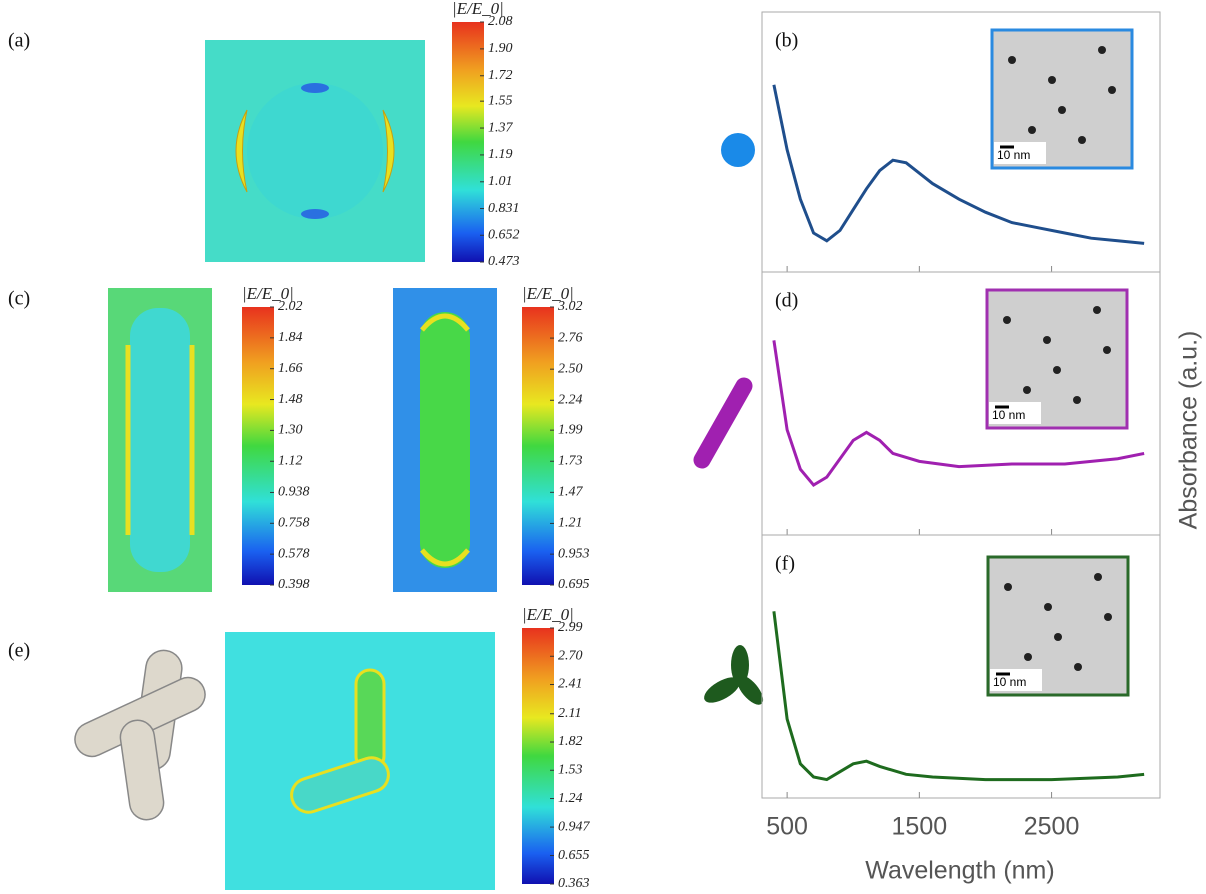 This screenshot has width=1206, height=894. Describe the element at coordinates (785, 564) in the screenshot. I see `panel-label: (f)` at that location.